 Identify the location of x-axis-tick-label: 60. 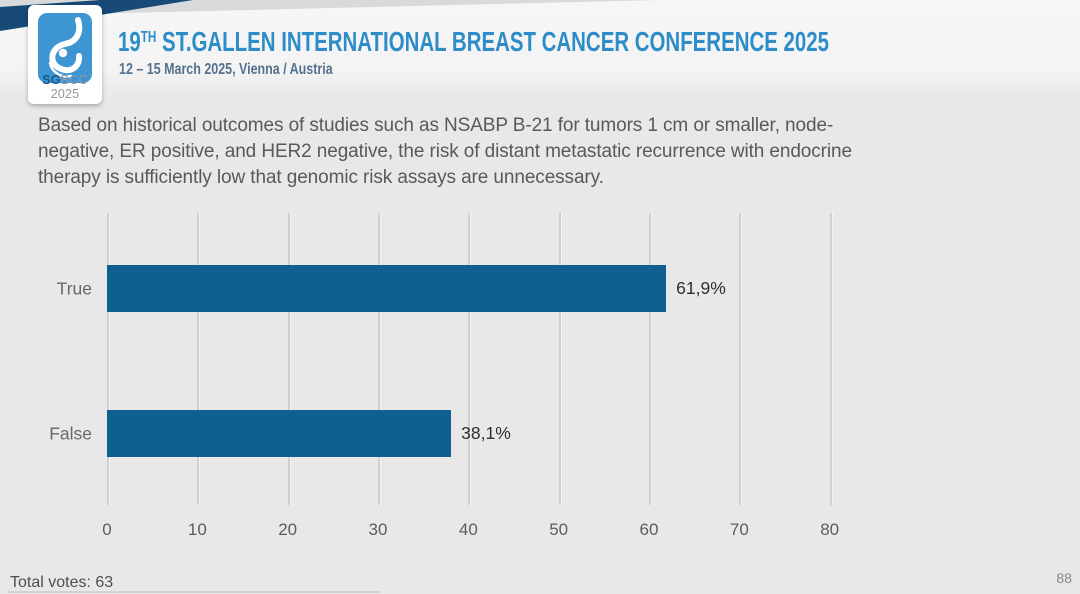
(649, 529).